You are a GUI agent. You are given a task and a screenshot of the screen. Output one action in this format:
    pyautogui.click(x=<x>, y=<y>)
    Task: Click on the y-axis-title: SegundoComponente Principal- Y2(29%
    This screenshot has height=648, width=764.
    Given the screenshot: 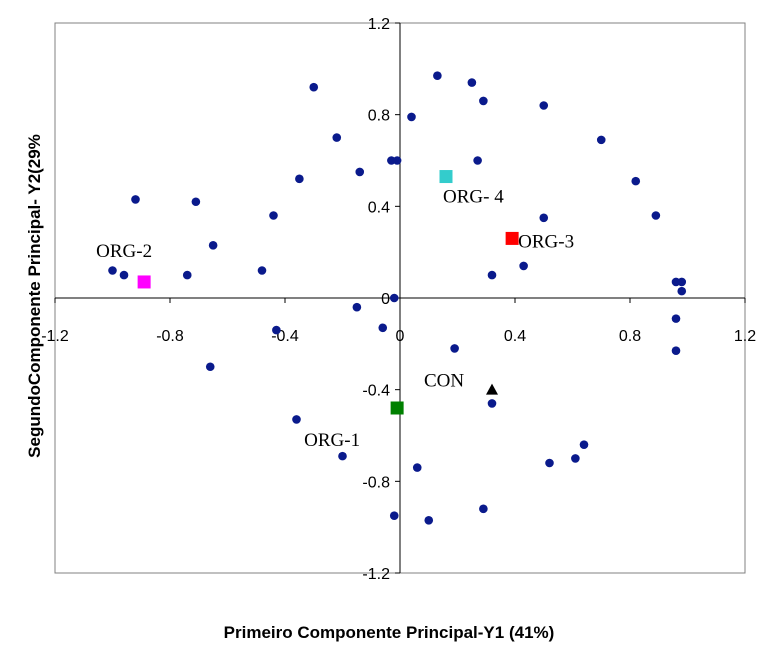 What is the action you would take?
    pyautogui.click(x=34, y=296)
    